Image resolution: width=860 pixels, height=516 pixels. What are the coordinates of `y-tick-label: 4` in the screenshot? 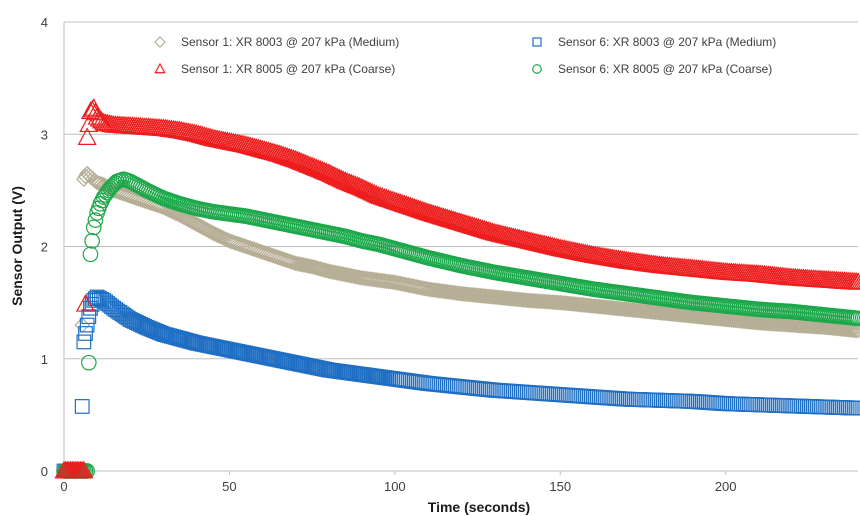 It's located at (44, 22).